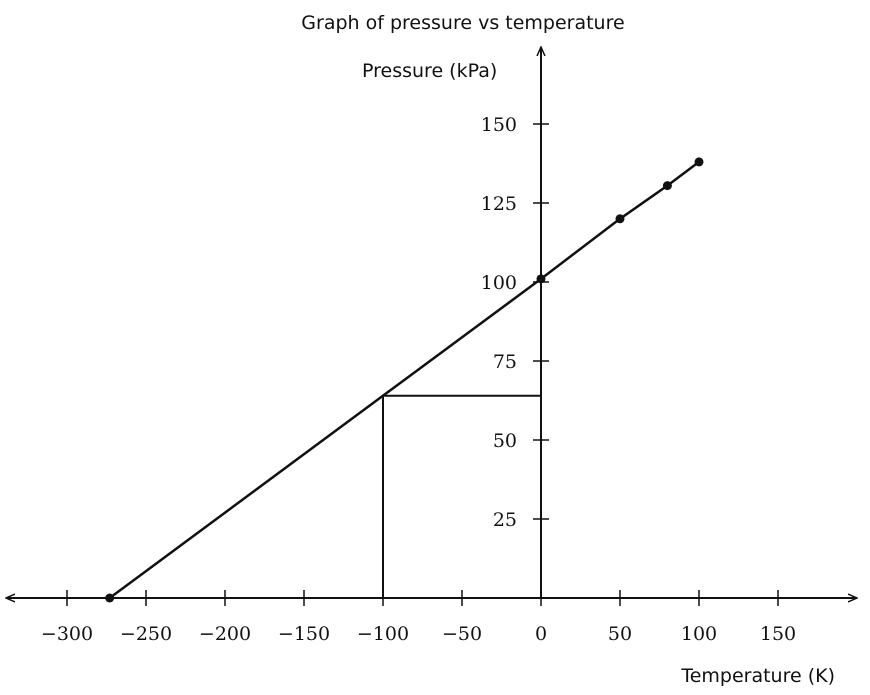 This screenshot has height=695, width=870. Describe the element at coordinates (499, 125) in the screenshot. I see `y-tick-label: 150` at that location.